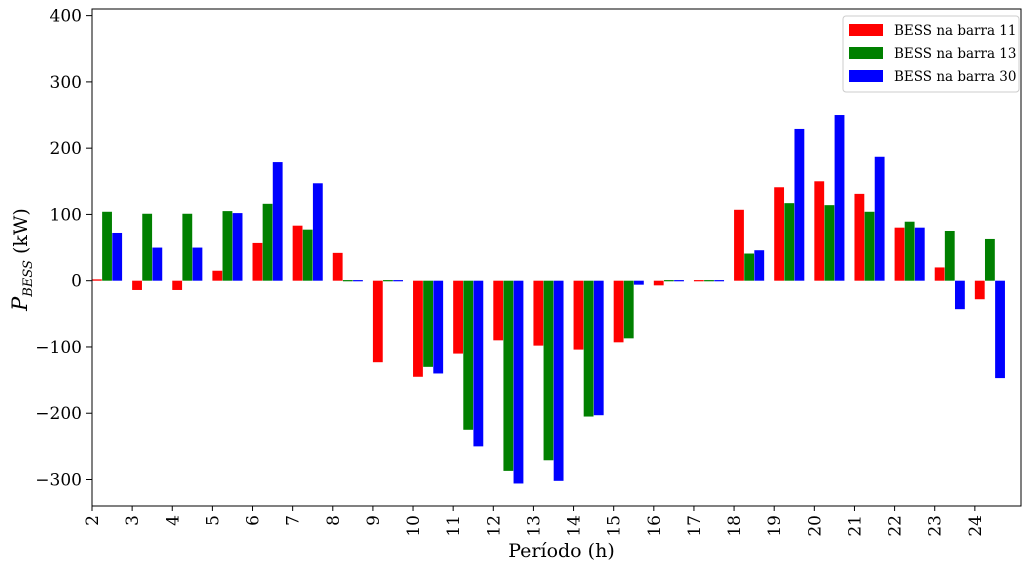 The height and width of the screenshot is (564, 1022). Describe the element at coordinates (695, 526) in the screenshot. I see `x-tick-label-17: 17` at that location.